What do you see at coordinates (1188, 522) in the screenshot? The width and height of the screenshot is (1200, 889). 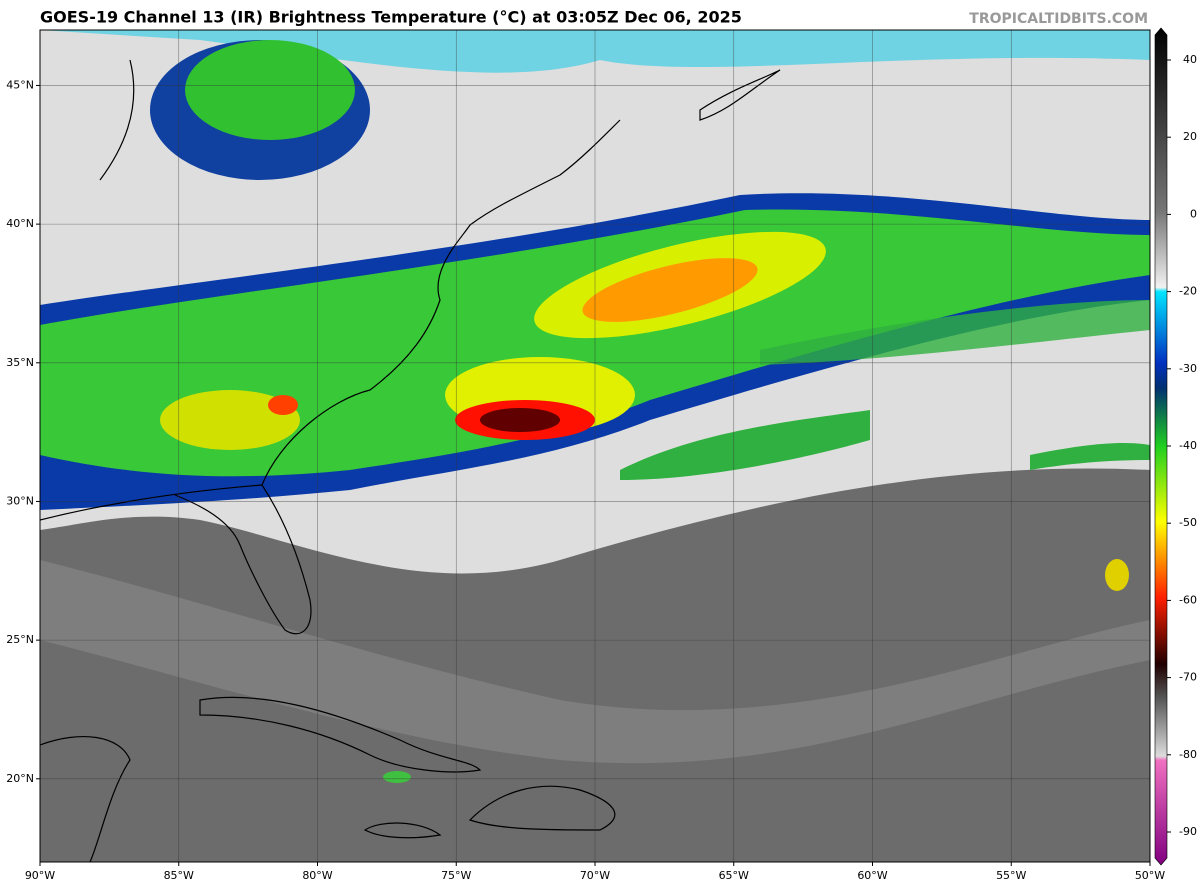 I see `colorbar-label: -50` at bounding box center [1188, 522].